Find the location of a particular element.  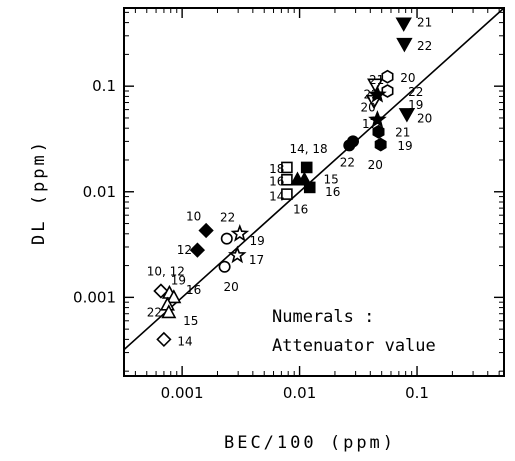

attenuator-label: 14, 18 is located at coordinates (308, 149).